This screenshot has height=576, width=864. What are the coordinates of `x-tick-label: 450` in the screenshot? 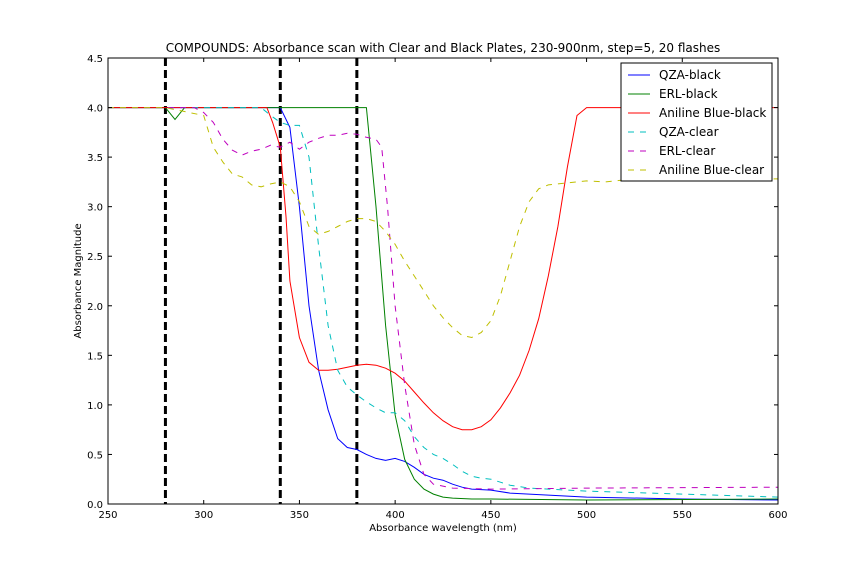 It's located at (490, 515).